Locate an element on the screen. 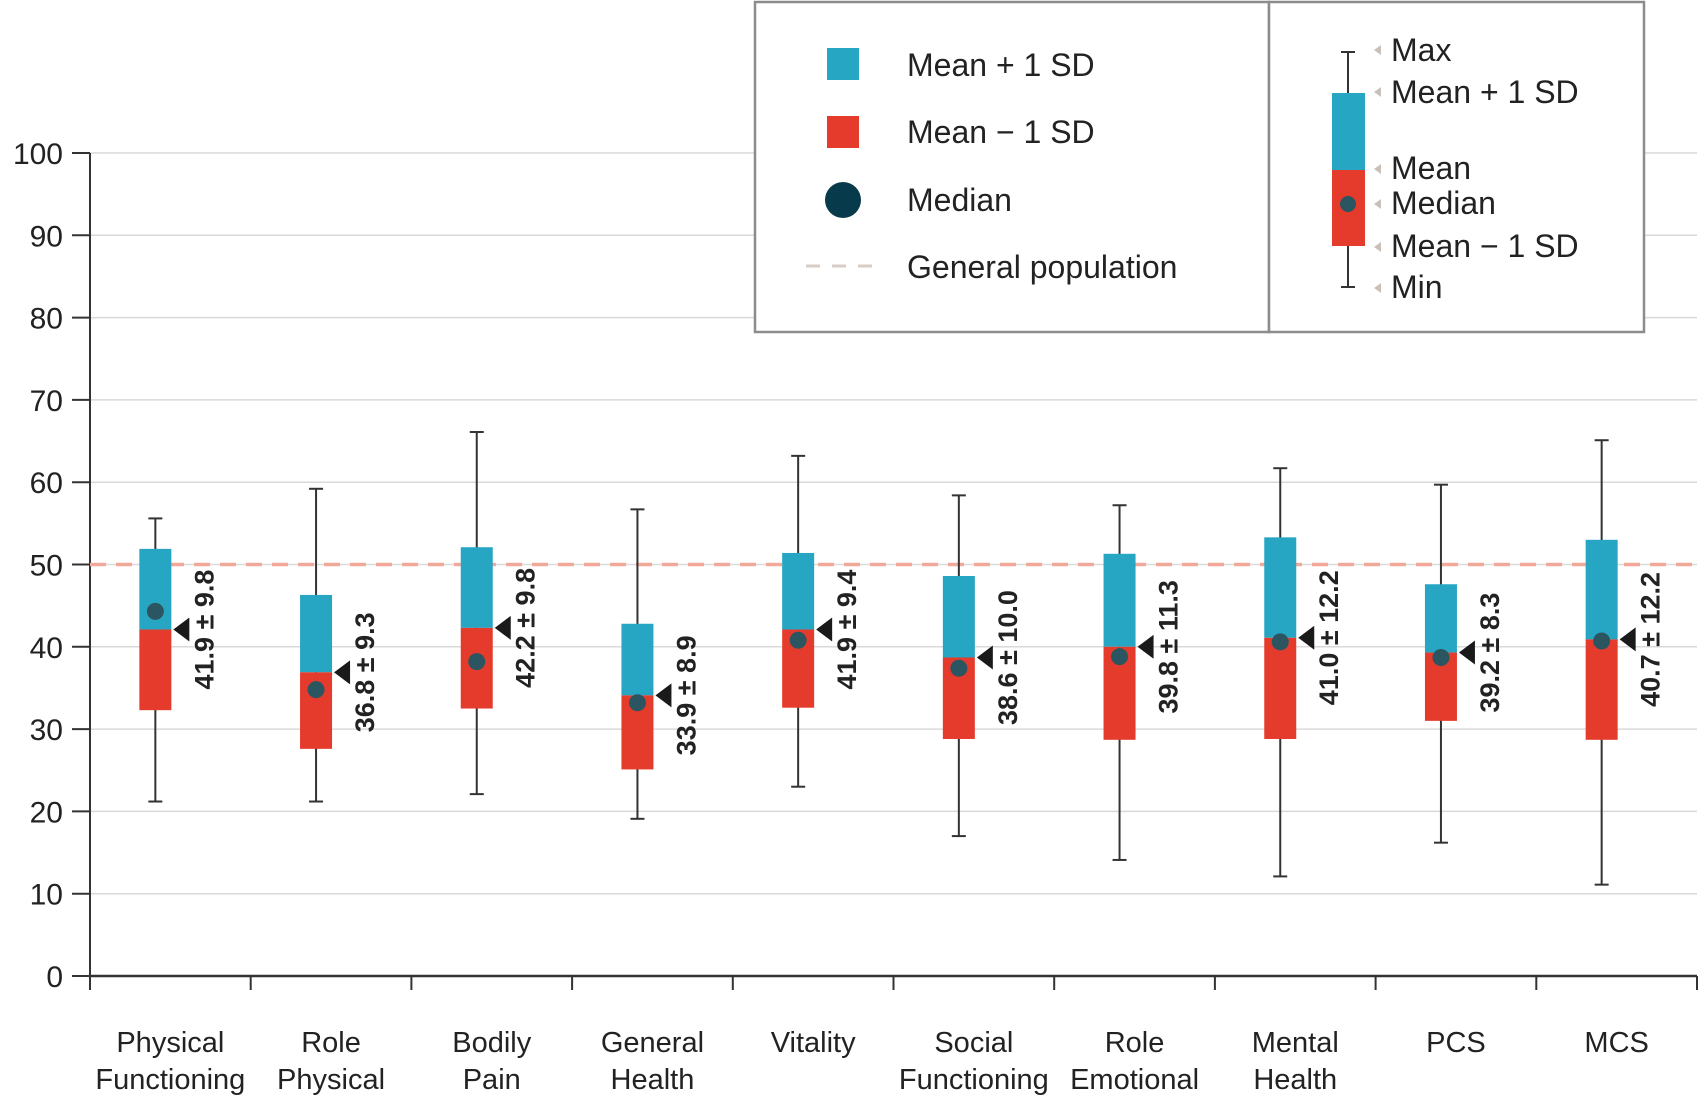  legend-swatch-mean-minus-sd is located at coordinates (843, 132).